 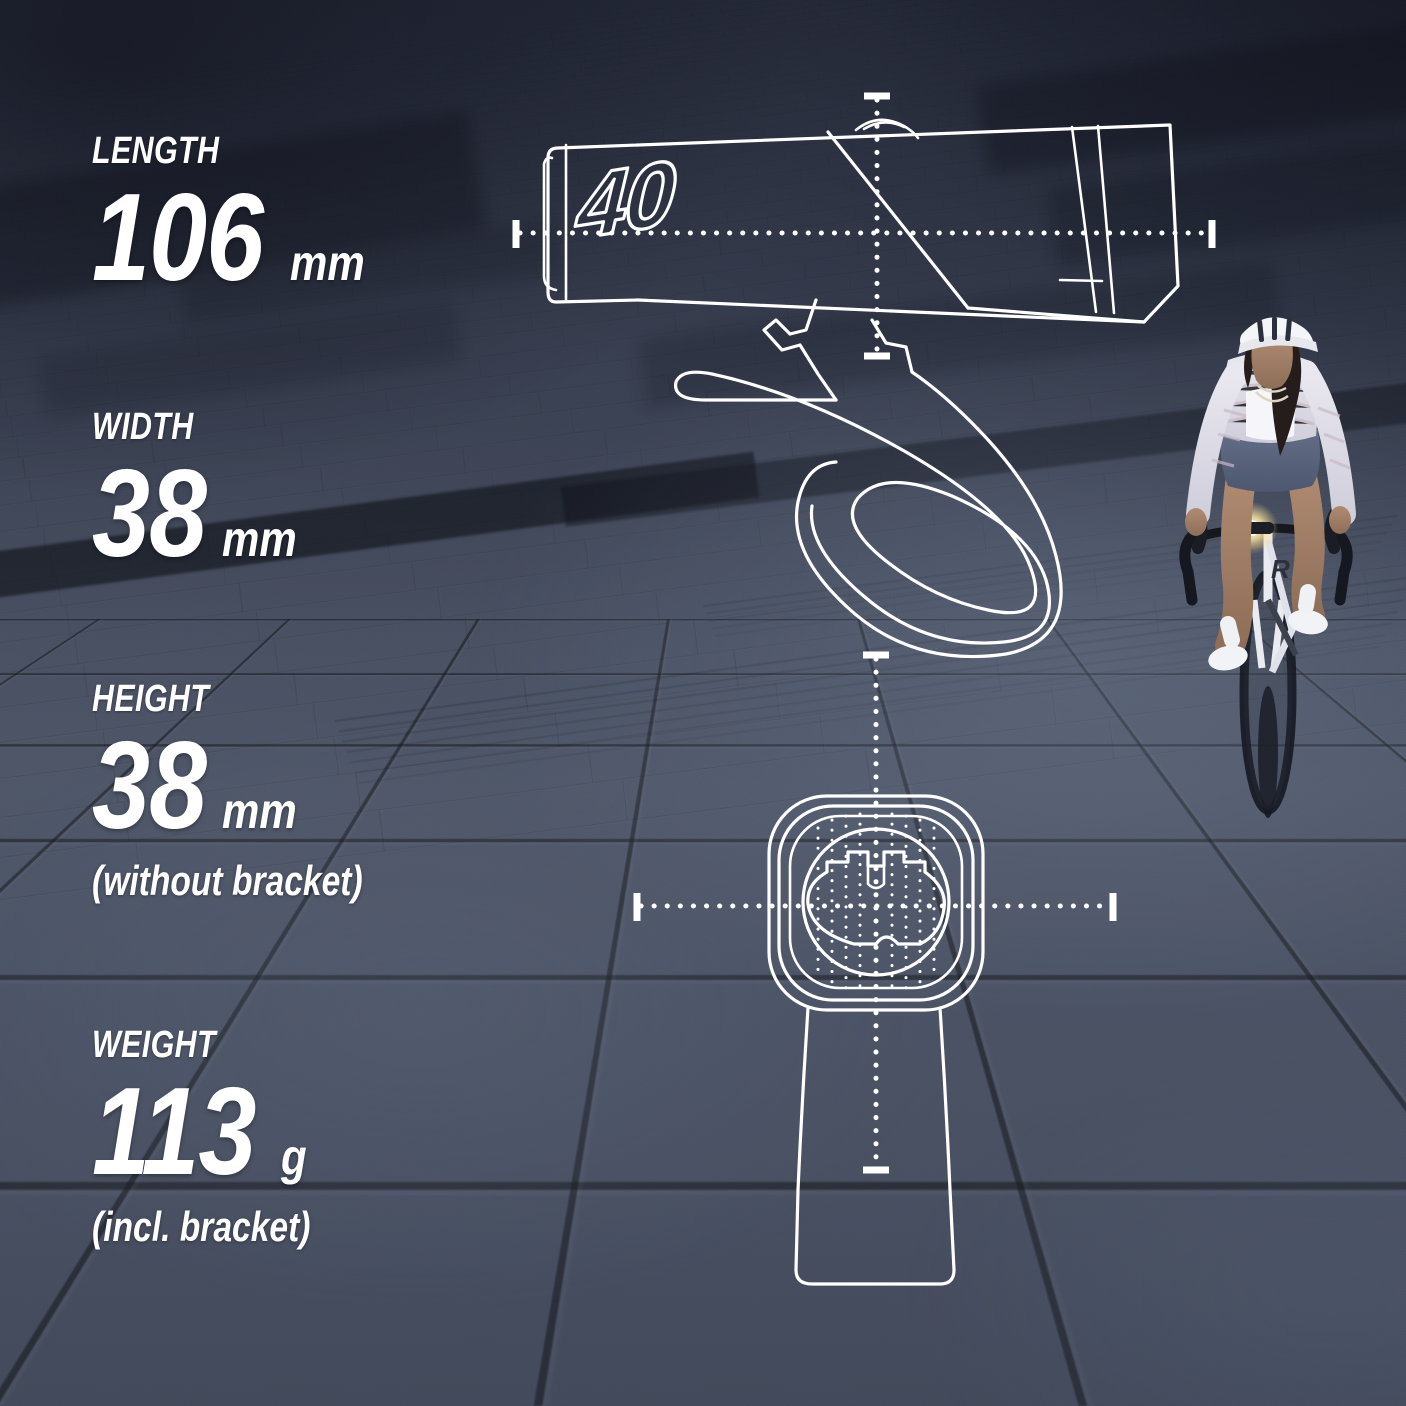 I want to click on spec-weight-value-row: 113 g, so click(x=228, y=1132).